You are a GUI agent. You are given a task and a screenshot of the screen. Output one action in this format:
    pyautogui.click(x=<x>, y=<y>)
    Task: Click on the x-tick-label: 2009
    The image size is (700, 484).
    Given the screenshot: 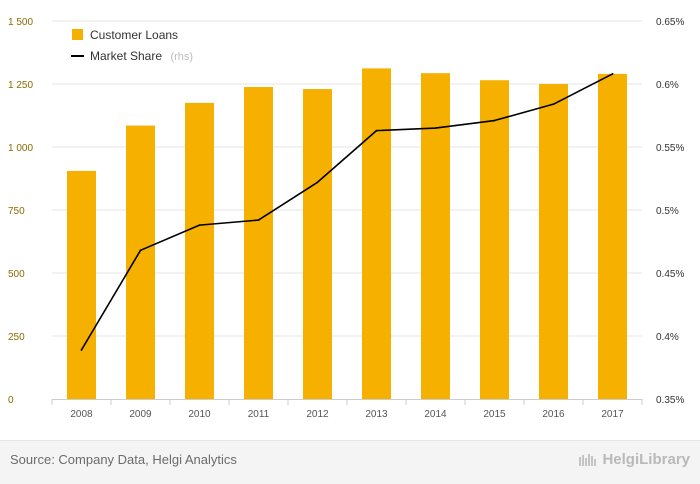 What is the action you would take?
    pyautogui.click(x=140, y=414)
    